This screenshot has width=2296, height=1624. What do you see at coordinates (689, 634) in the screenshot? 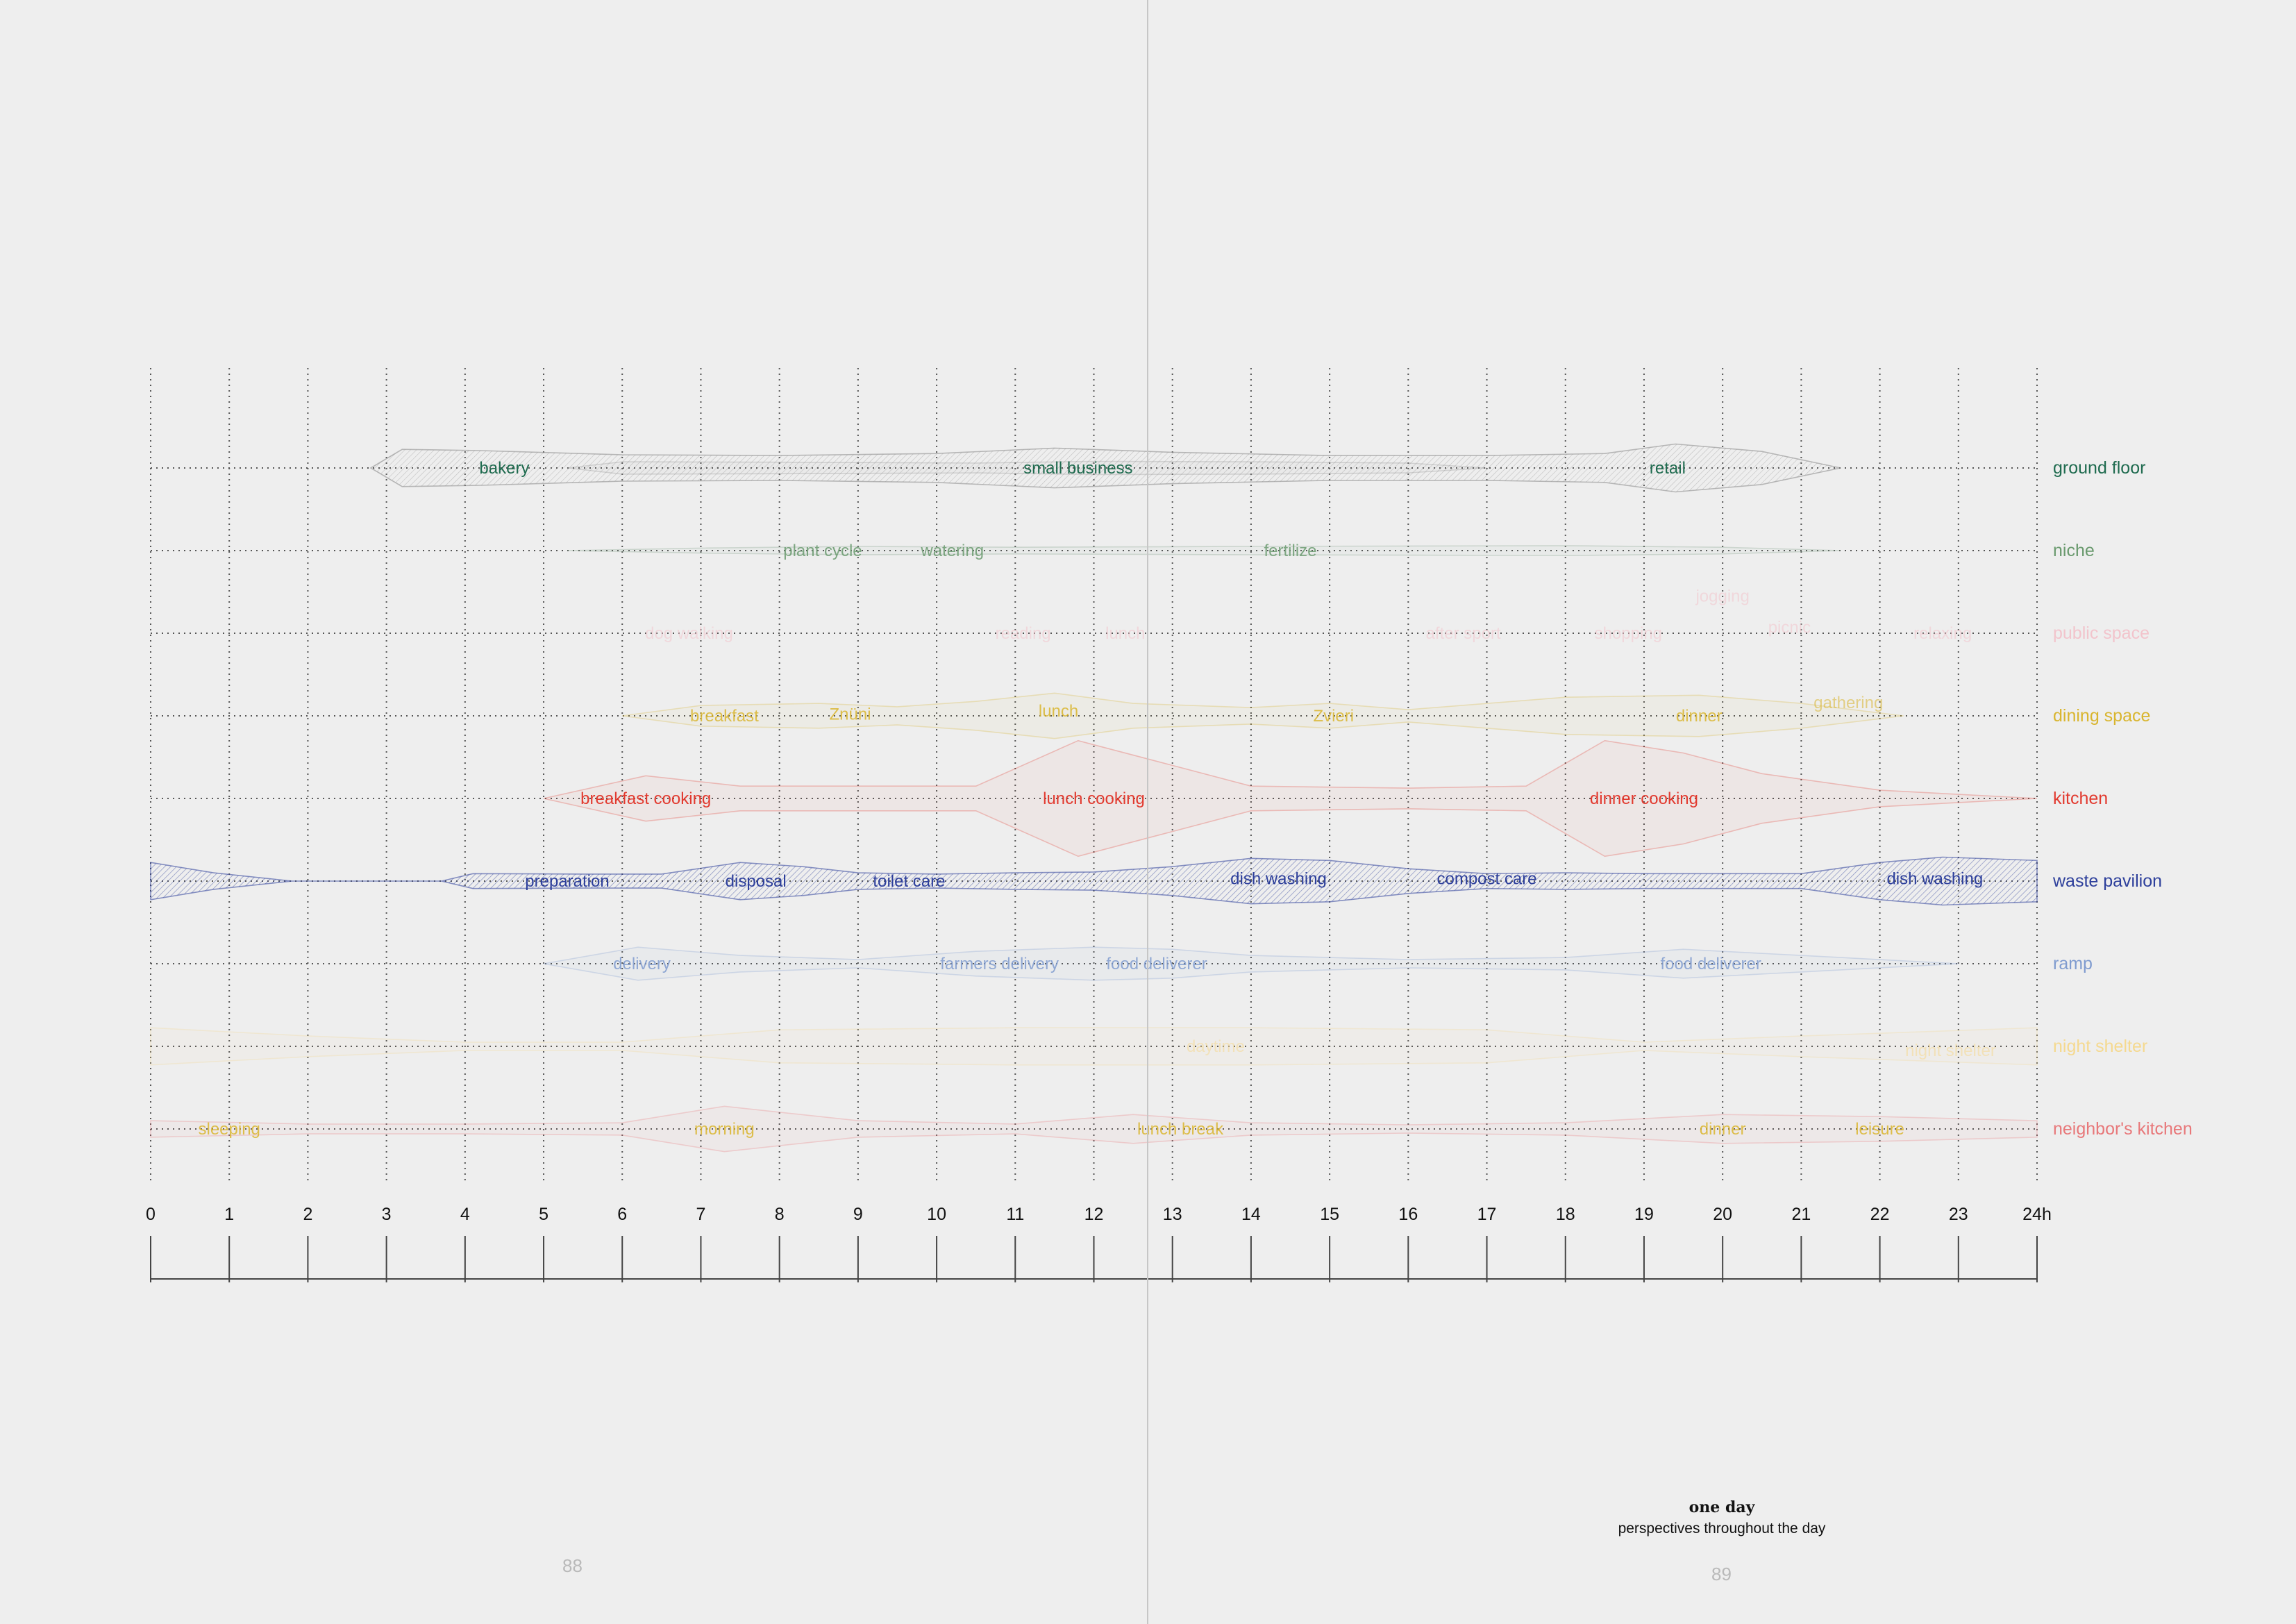
I see `activity-label: dog walking` at bounding box center [689, 634].